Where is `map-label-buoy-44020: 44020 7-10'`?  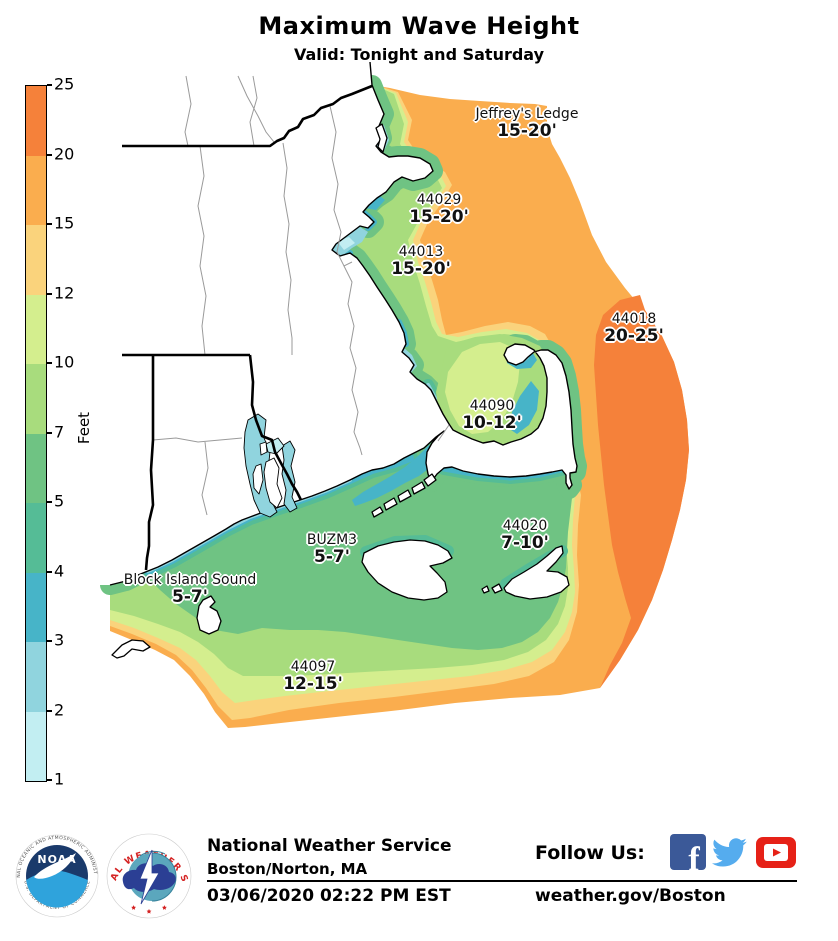
map-label-buoy-44020: 44020 7-10' is located at coordinates (525, 535).